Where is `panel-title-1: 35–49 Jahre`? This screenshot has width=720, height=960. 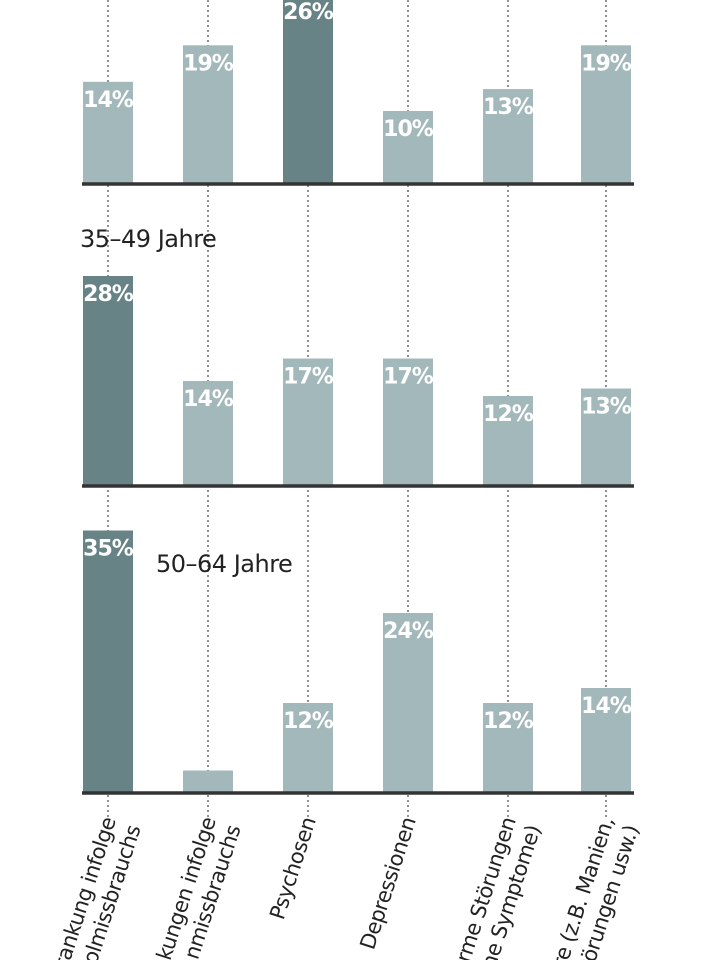
panel-title-1: 35–49 Jahre is located at coordinates (148, 239).